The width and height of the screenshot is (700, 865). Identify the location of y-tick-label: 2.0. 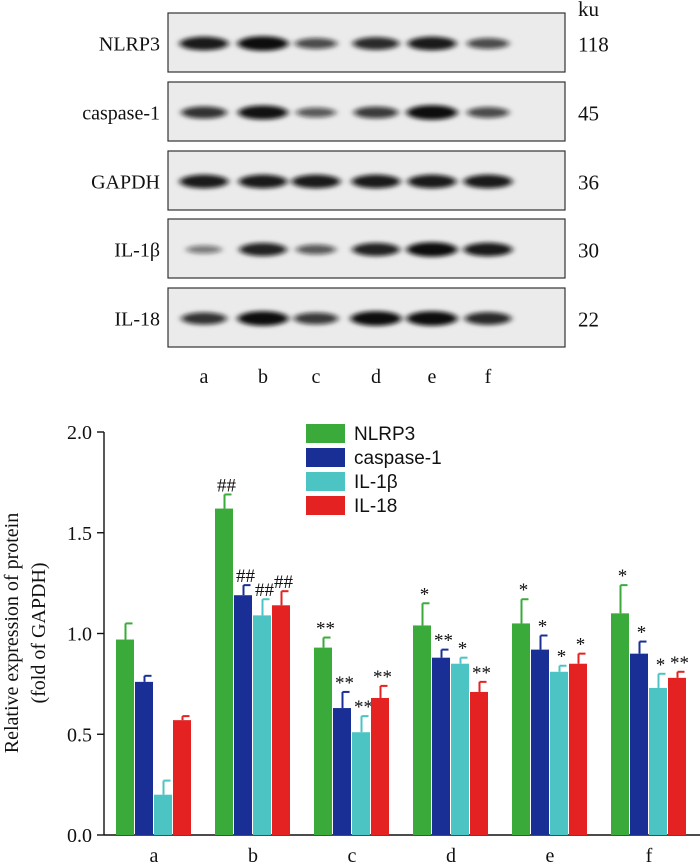
(79, 433).